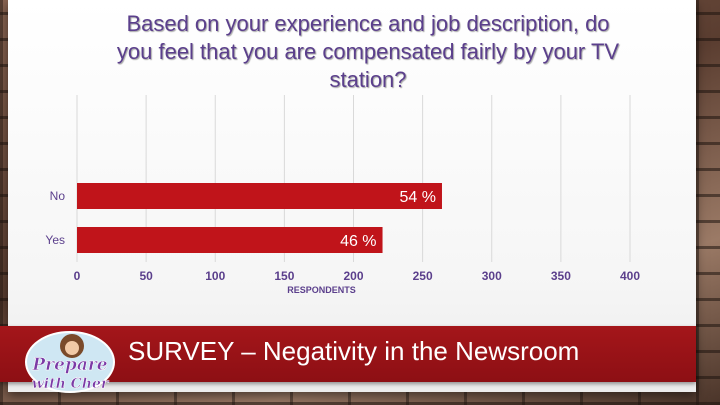 The height and width of the screenshot is (405, 720). I want to click on bar-no, so click(259, 196).